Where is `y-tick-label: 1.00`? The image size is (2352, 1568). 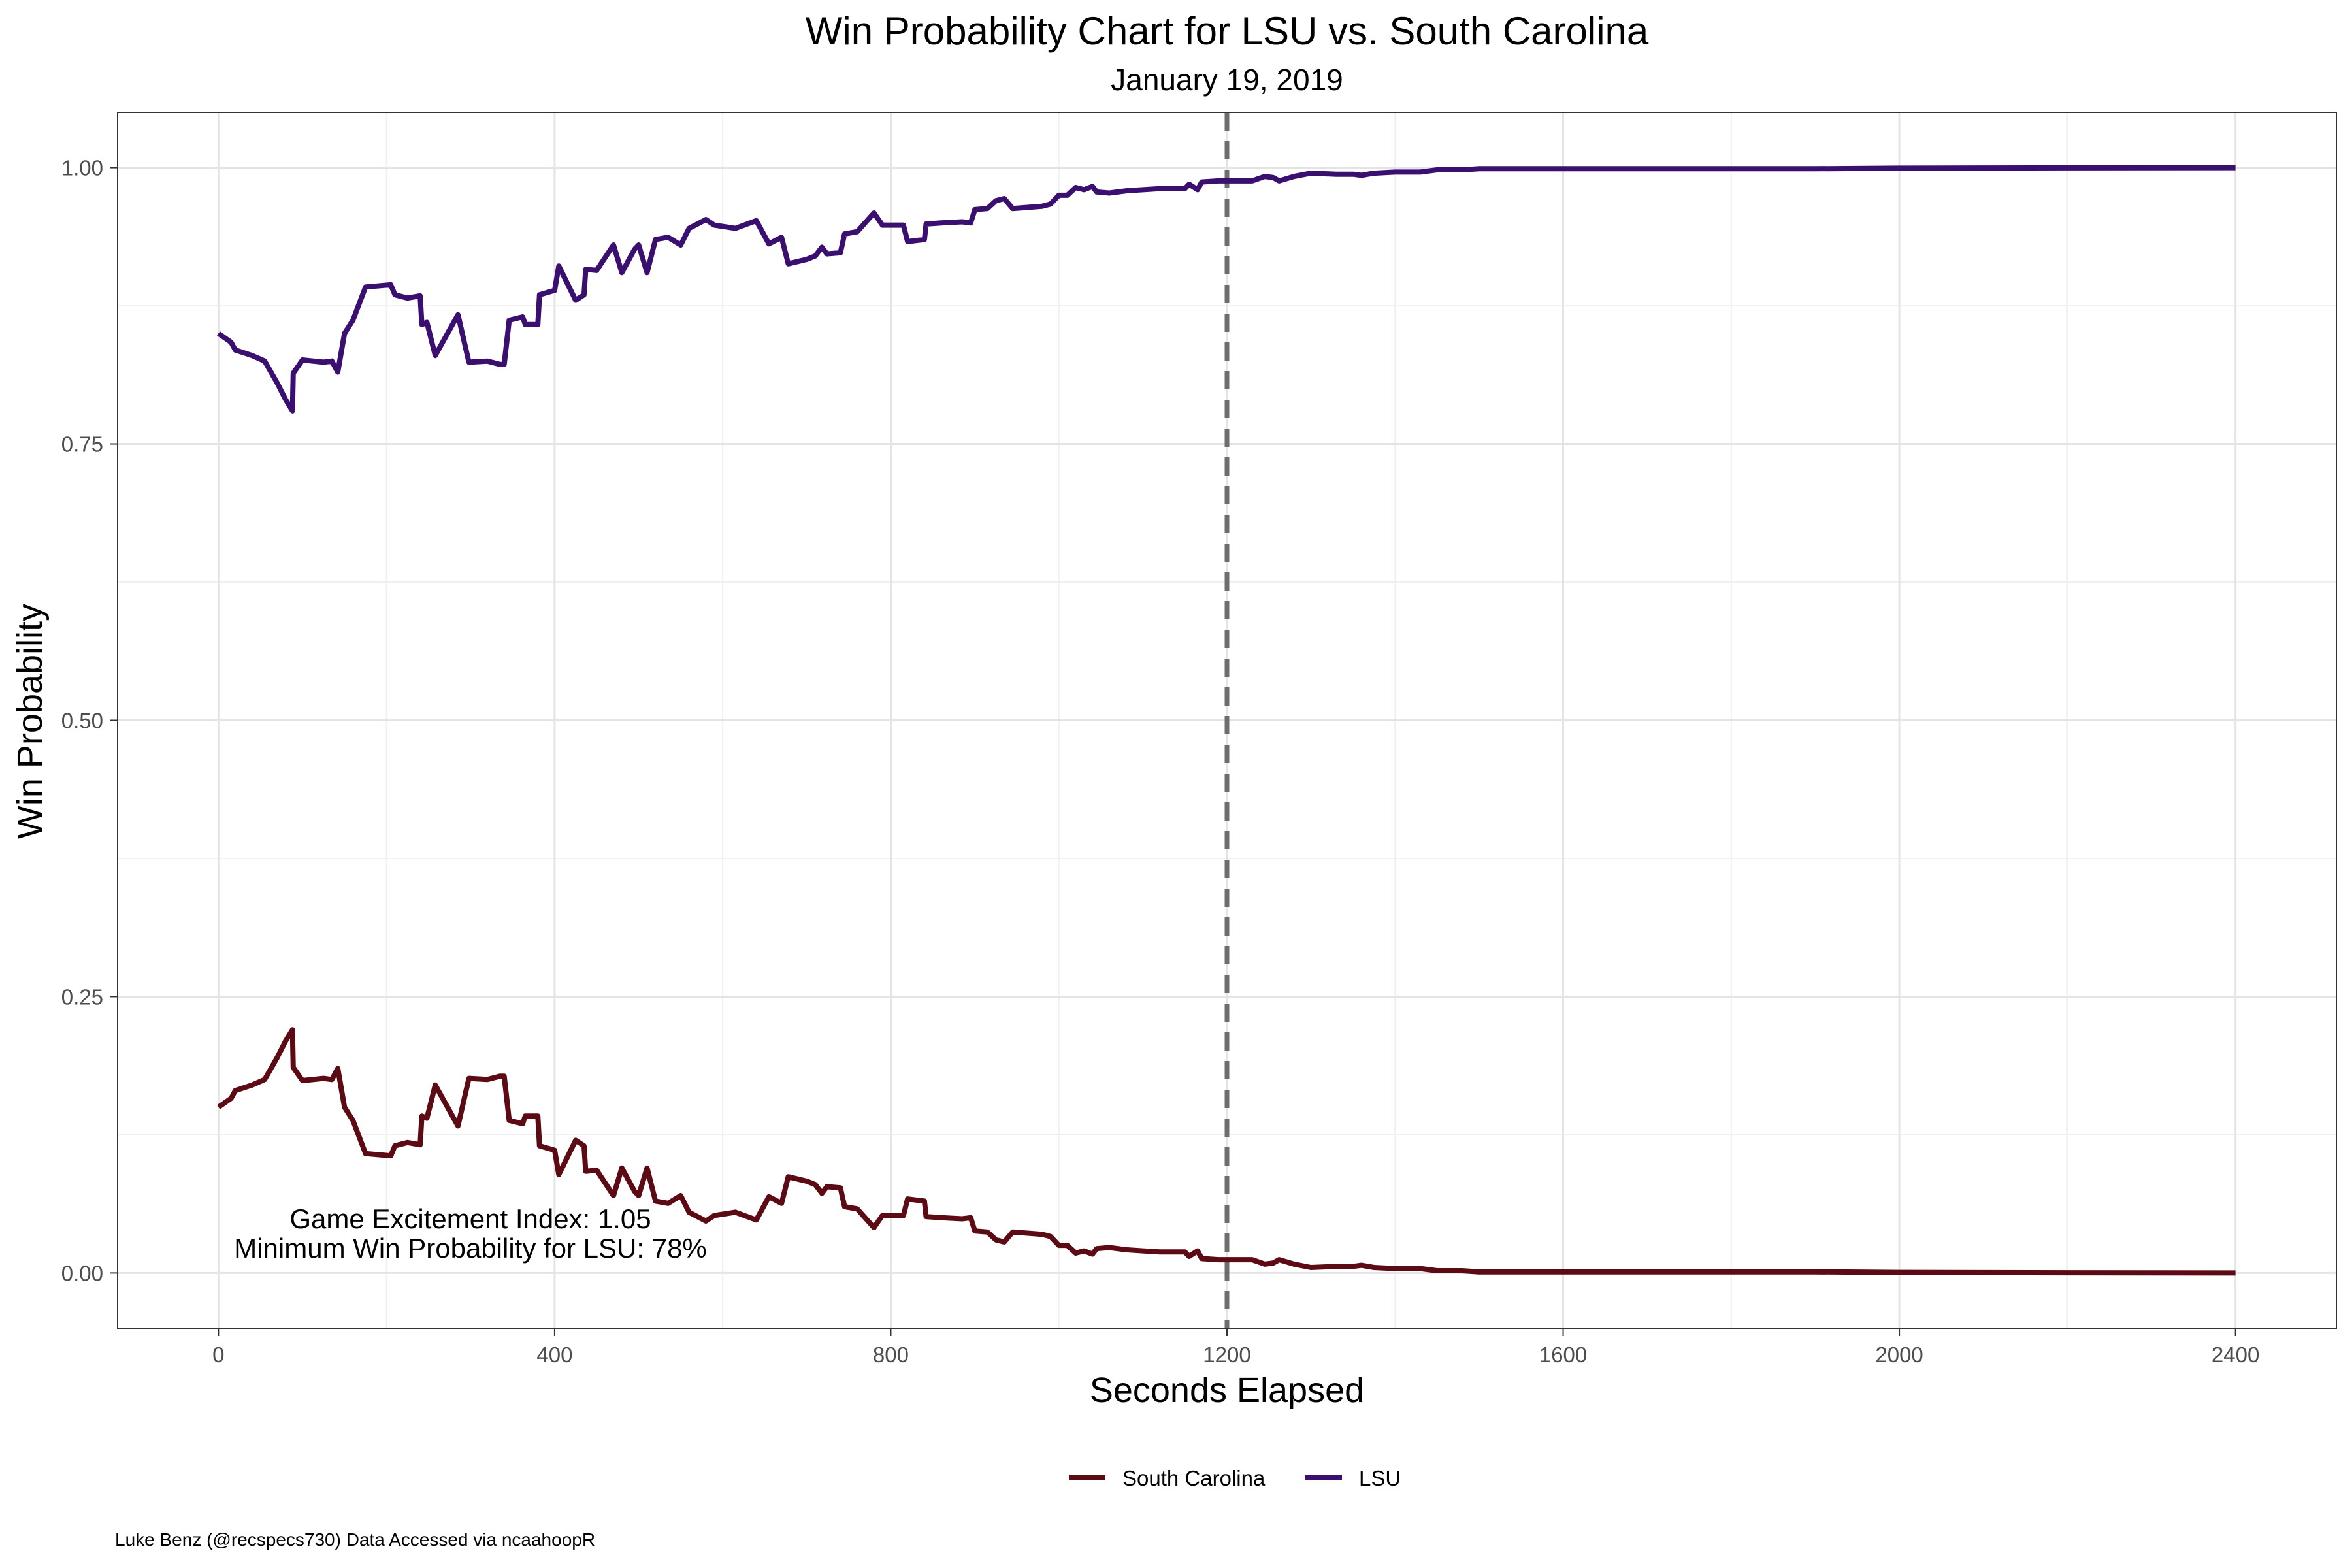 y-tick-label: 1.00 is located at coordinates (82, 168).